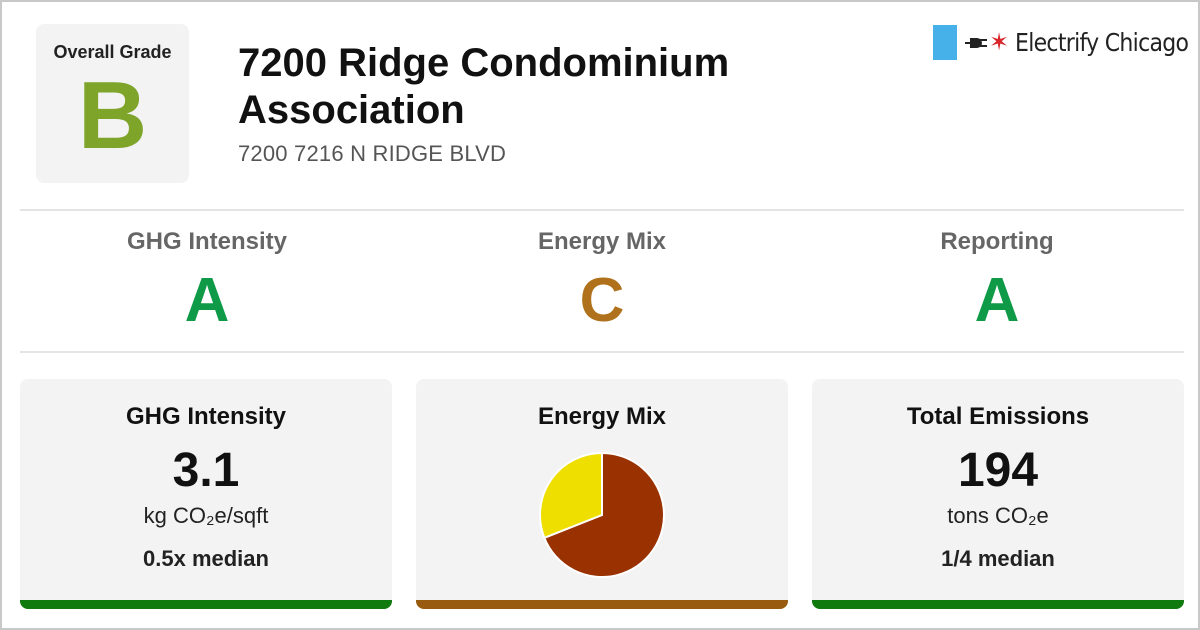 Image resolution: width=1200 pixels, height=630 pixels. Describe the element at coordinates (998, 416) in the screenshot. I see `card-title: Total Emissions` at that location.